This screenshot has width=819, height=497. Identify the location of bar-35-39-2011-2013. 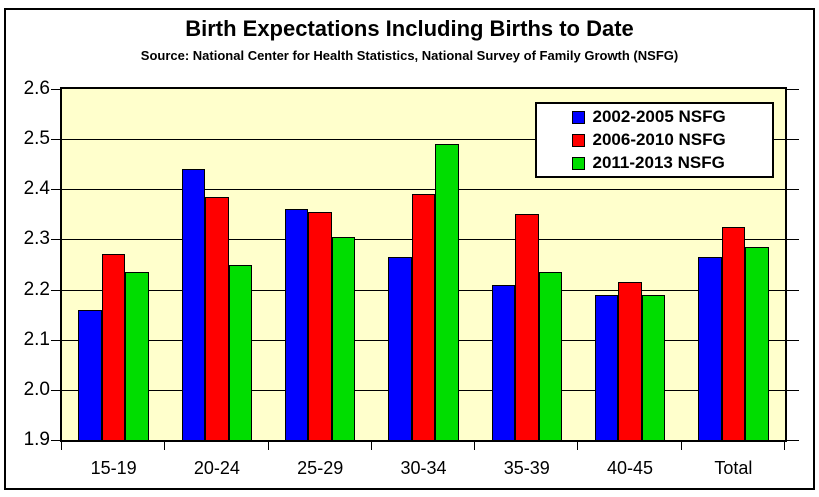
(550, 356).